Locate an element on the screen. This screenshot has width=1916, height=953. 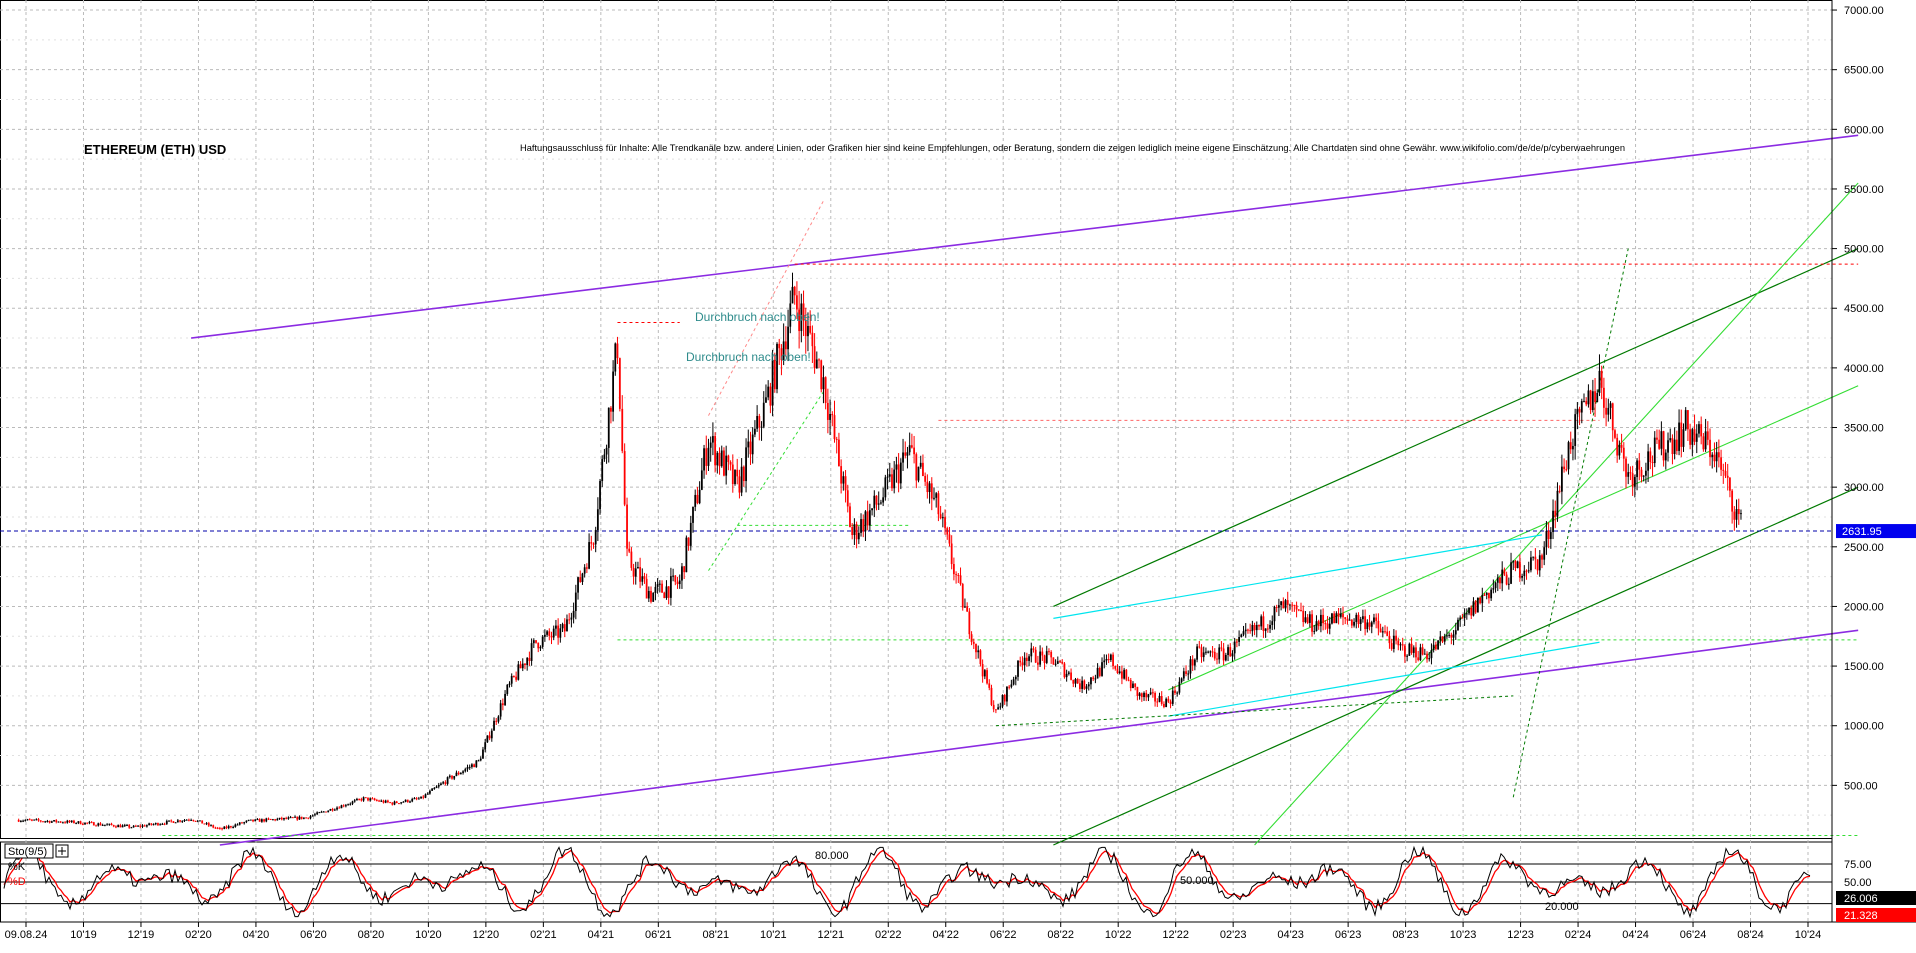
add-indicator-icon is located at coordinates (62, 851).